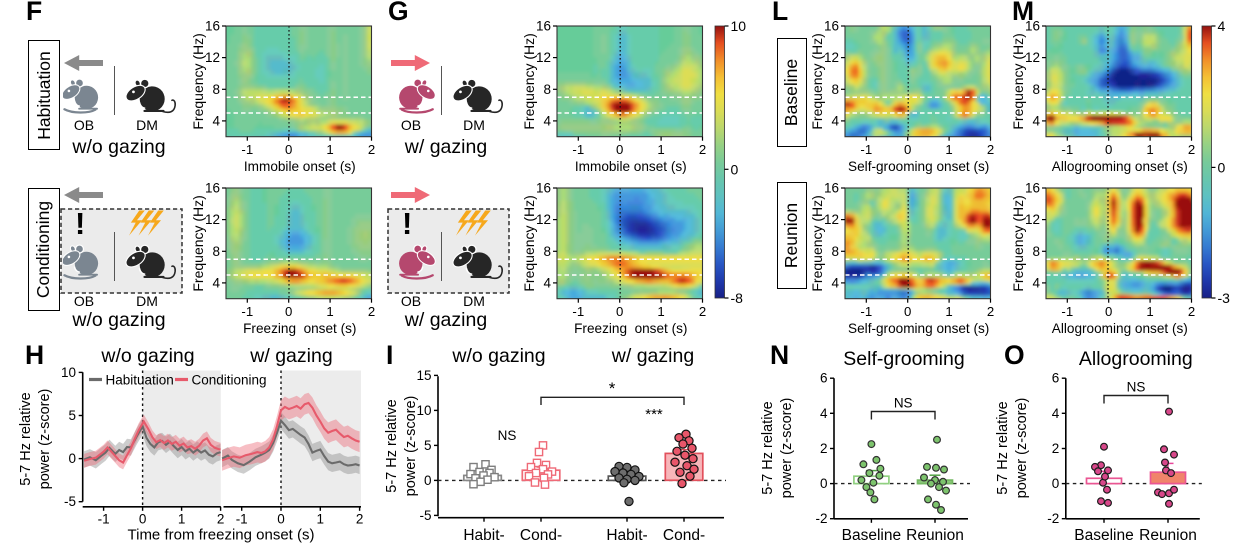  I want to click on svg-text: -8, so click(736, 298).